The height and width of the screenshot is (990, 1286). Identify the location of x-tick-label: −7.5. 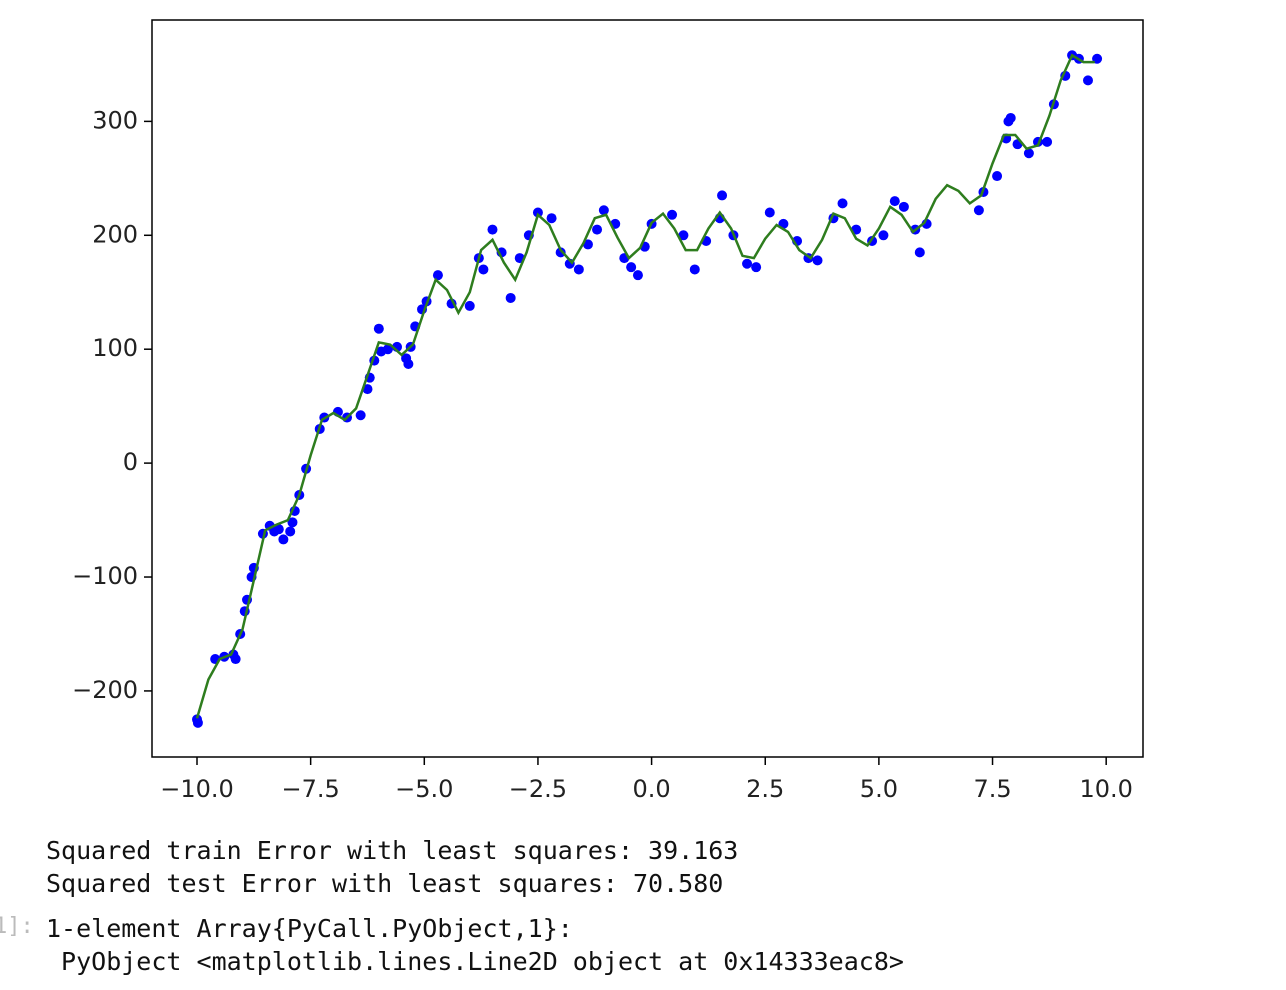
(311, 789).